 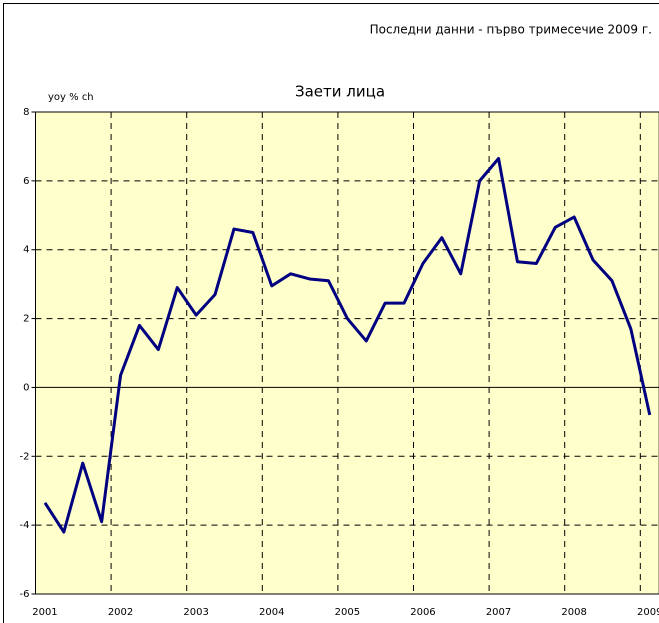 I want to click on y-tick-label: 0, so click(x=26, y=387).